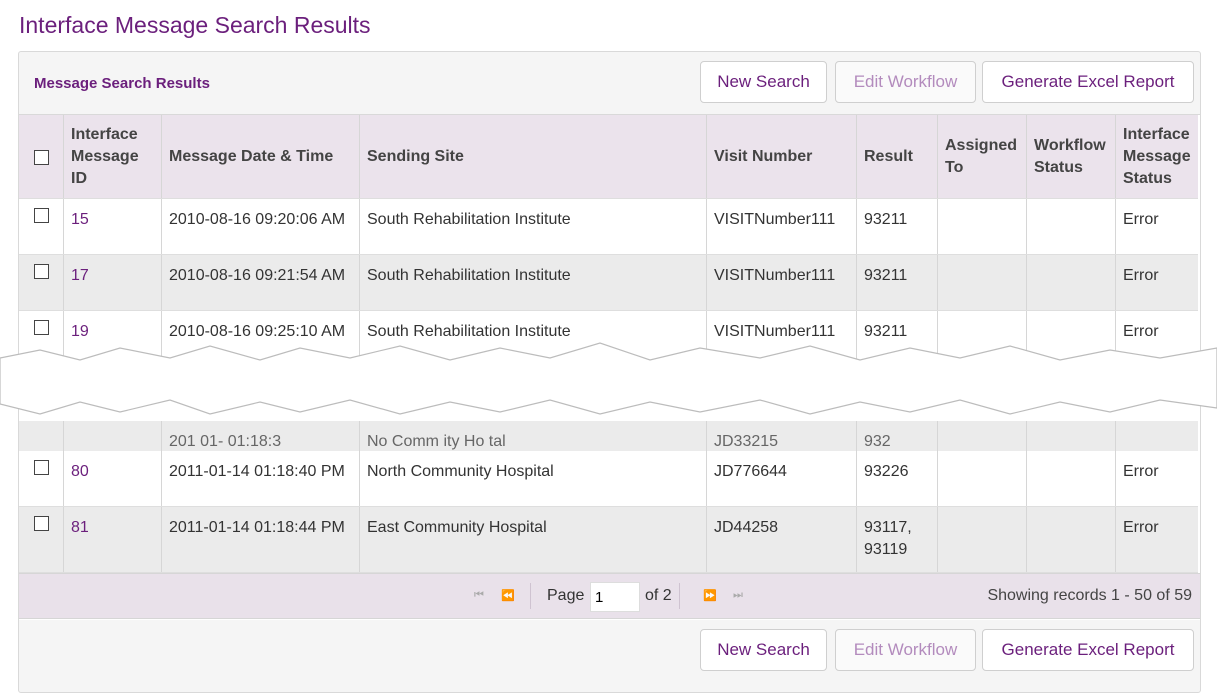 Image resolution: width=1217 pixels, height=696 pixels. I want to click on last-page-icon: ⏭, so click(738, 595).